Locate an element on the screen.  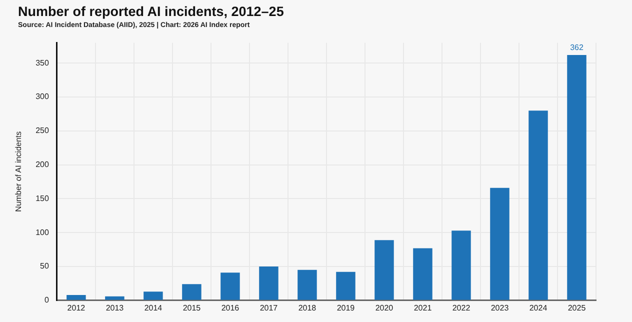
y-tick-label: 50 is located at coordinates (45, 266).